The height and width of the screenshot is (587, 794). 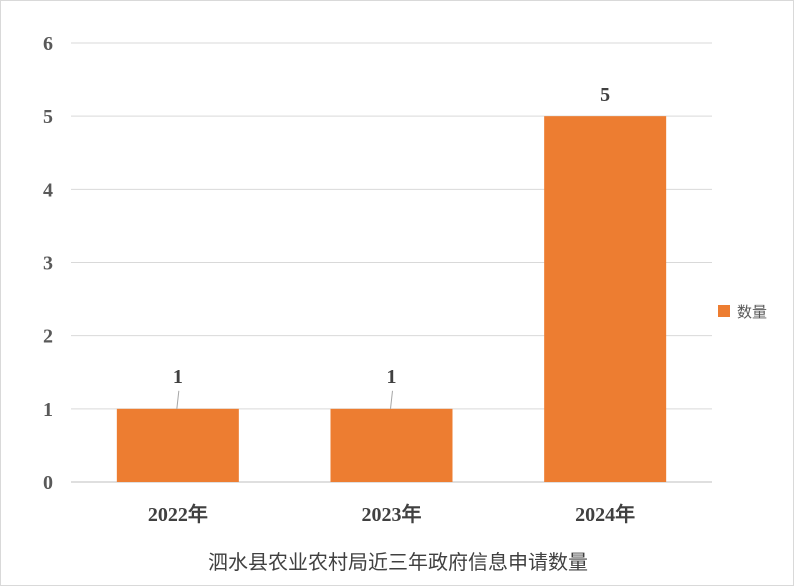 I want to click on chart-title: 泗水县农业农村局近三年政府信息申请数量, so click(x=398, y=562).